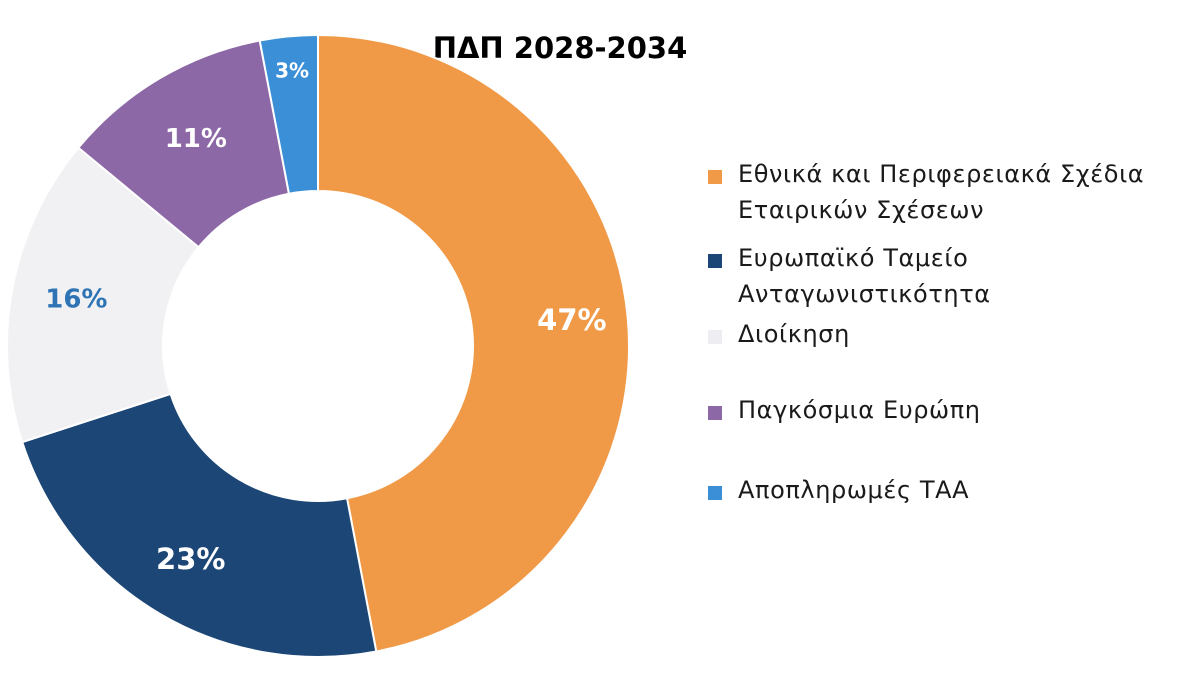  What do you see at coordinates (292, 71) in the screenshot?
I see `slice-data-label: 3%` at bounding box center [292, 71].